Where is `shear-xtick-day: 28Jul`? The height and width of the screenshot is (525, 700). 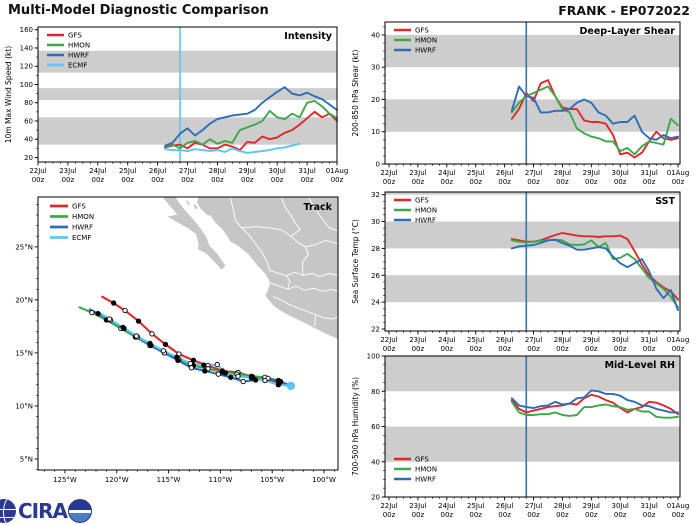 shear-xtick-day: 28Jul is located at coordinates (562, 173).